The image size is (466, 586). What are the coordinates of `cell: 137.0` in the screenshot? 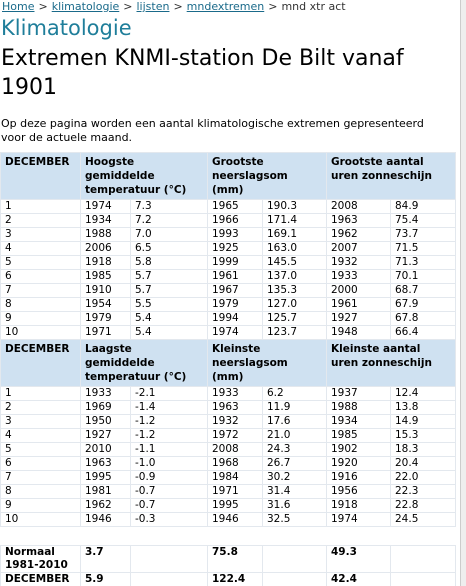 It's located at (294, 276).